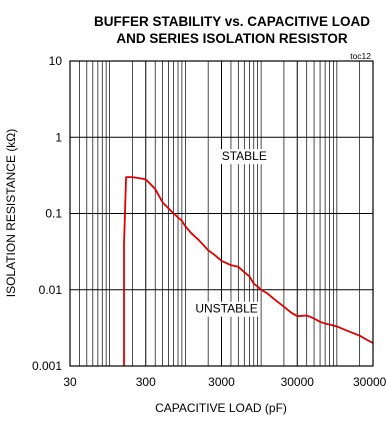  What do you see at coordinates (11, 213) in the screenshot?
I see `y-axis-label: ISOLATION RESISTANCE (kΩ)` at bounding box center [11, 213].